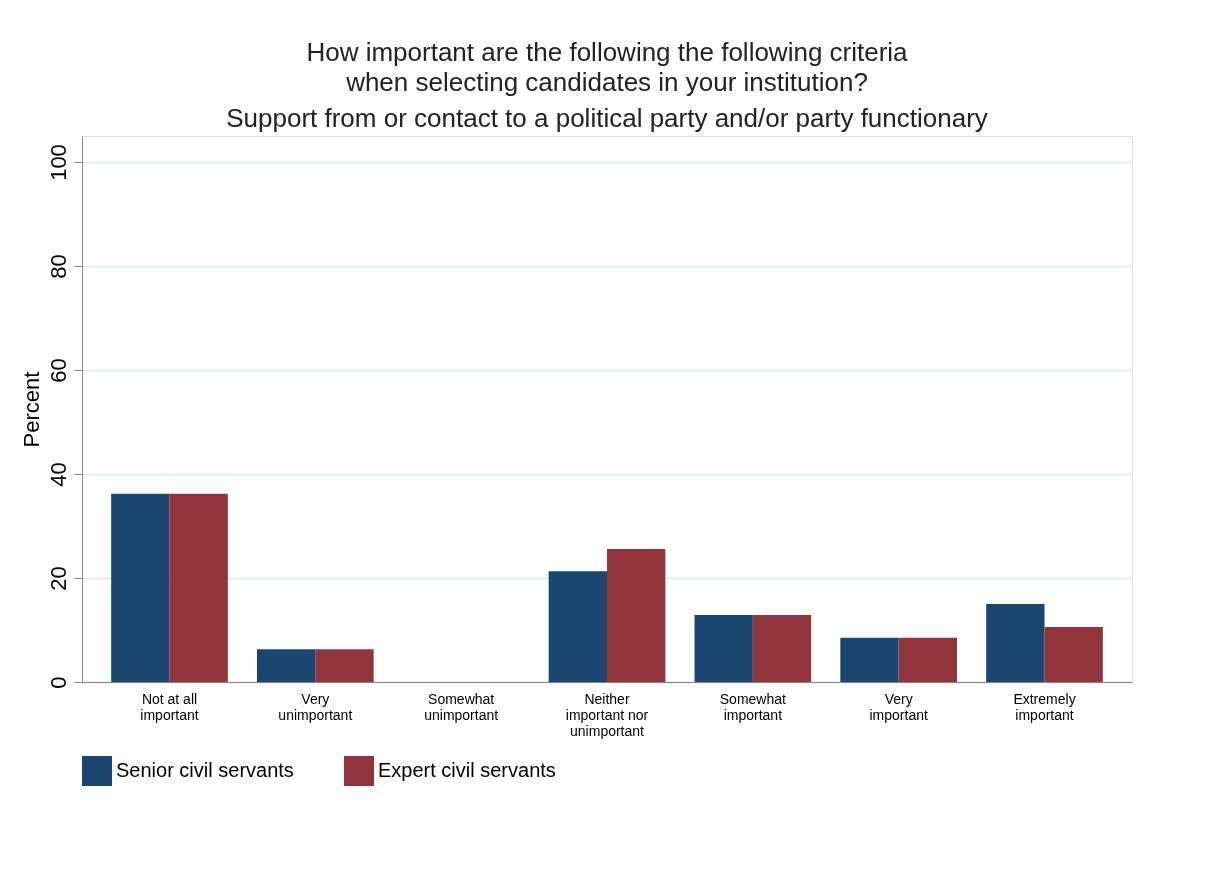 This screenshot has width=1208, height=877. Describe the element at coordinates (461, 706) in the screenshot. I see `x-tick-label: Somewhat unimportant` at that location.